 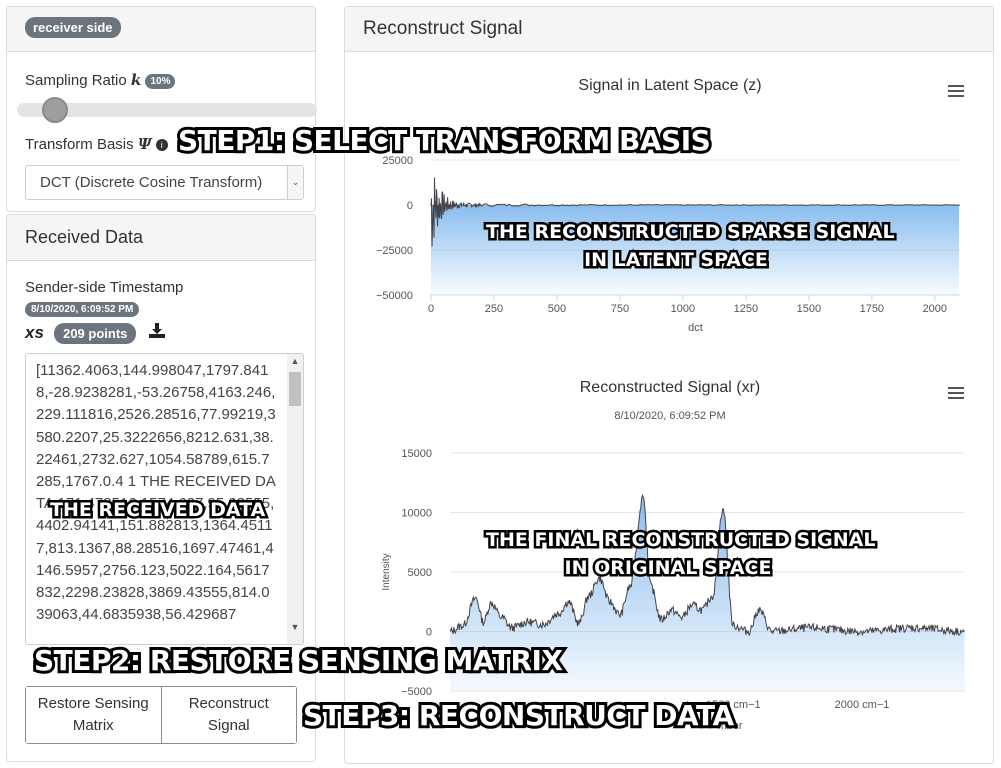 I want to click on received-data-header: Received Data, so click(x=161, y=238).